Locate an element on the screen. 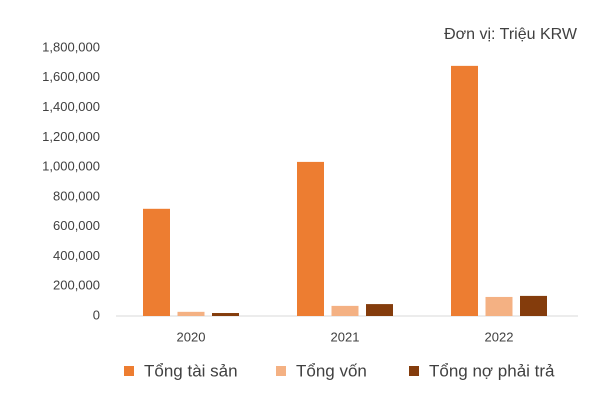 This screenshot has width=608, height=407. y-tick-label: 1,000,000 is located at coordinates (71, 166).